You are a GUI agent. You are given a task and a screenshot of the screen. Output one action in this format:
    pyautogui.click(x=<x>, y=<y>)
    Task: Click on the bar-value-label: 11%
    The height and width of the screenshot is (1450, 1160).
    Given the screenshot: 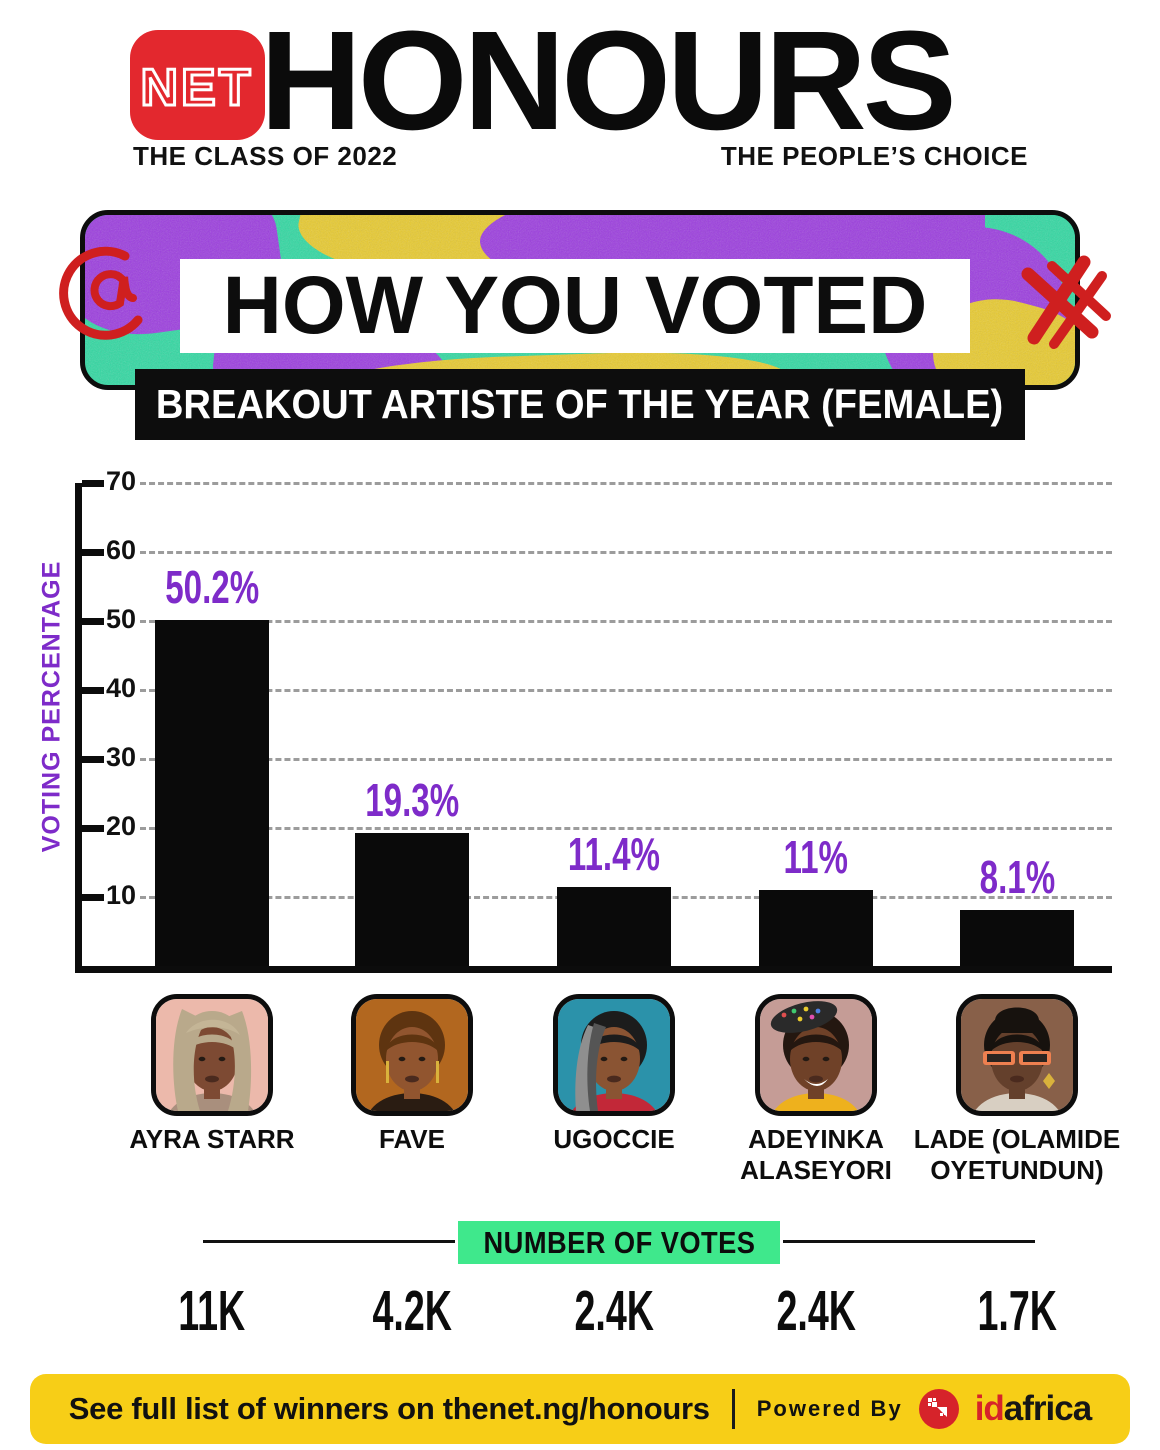 What is the action you would take?
    pyautogui.click(x=816, y=857)
    